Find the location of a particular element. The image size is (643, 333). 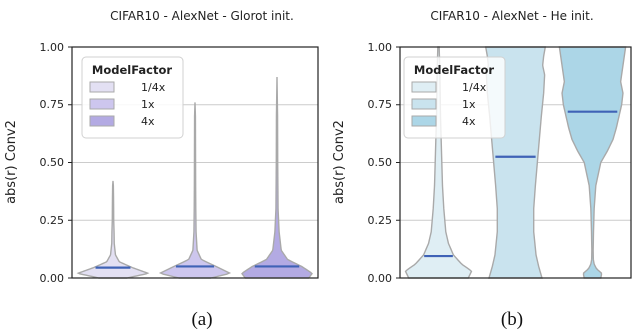

panel-a-y-axis-label: abs(r) Conv2 is located at coordinates (11, 162).